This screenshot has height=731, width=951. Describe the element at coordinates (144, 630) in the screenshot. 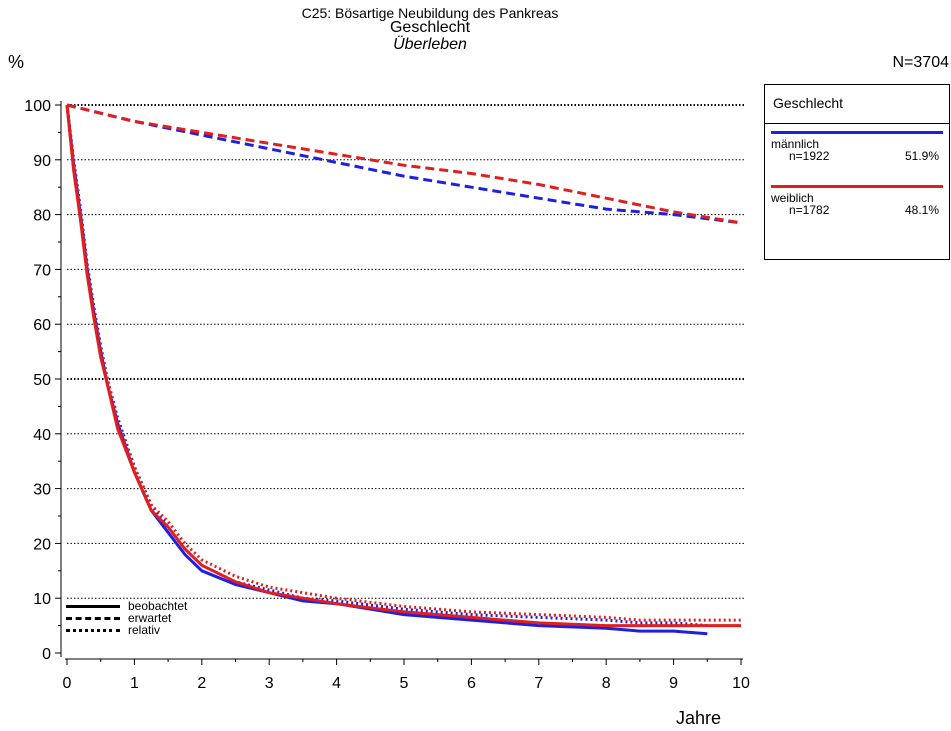

I see `linetype-label: relativ` at that location.